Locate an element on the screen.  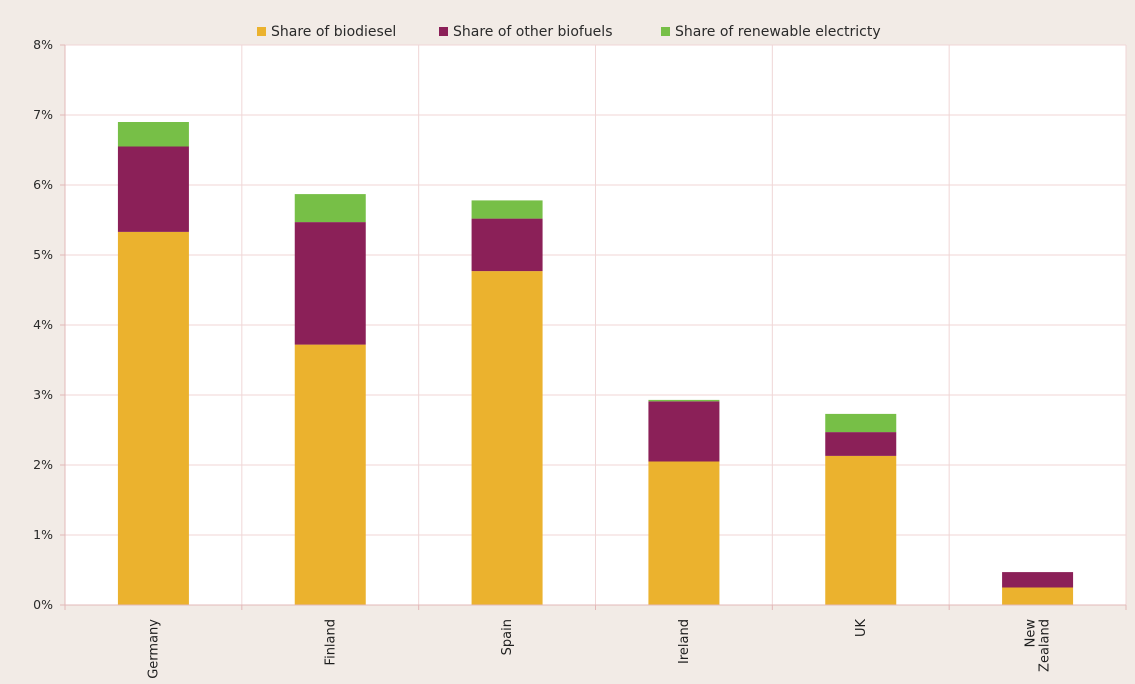
y-tick-label: 6% is located at coordinates (43, 184).